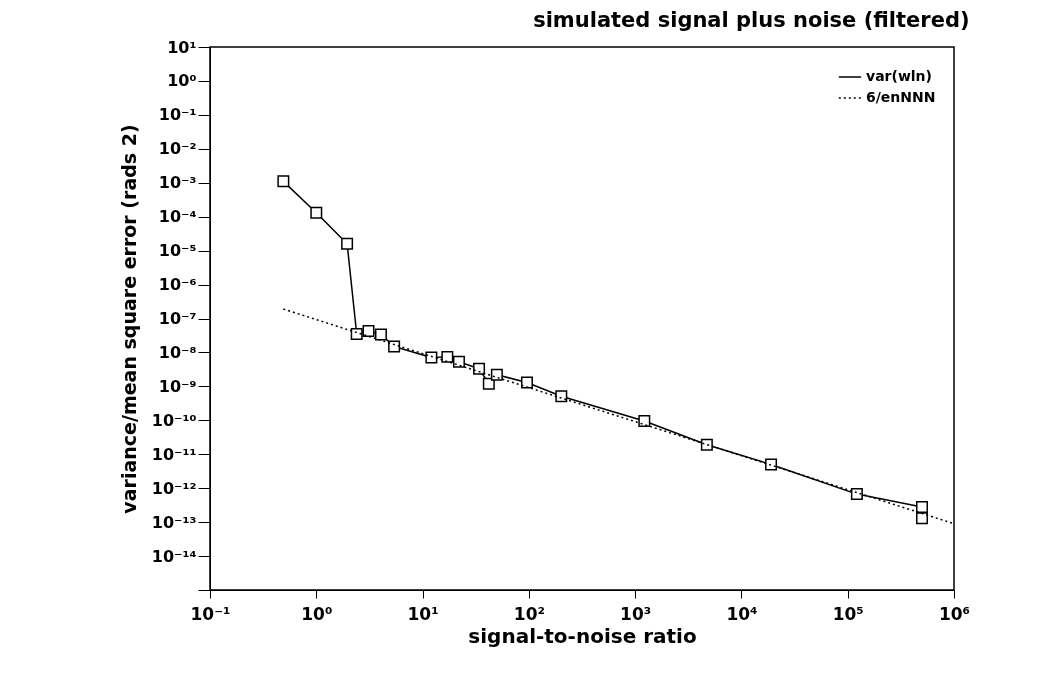  I want to click on y-tick-label: 10⁻¹¹, so click(174, 454).